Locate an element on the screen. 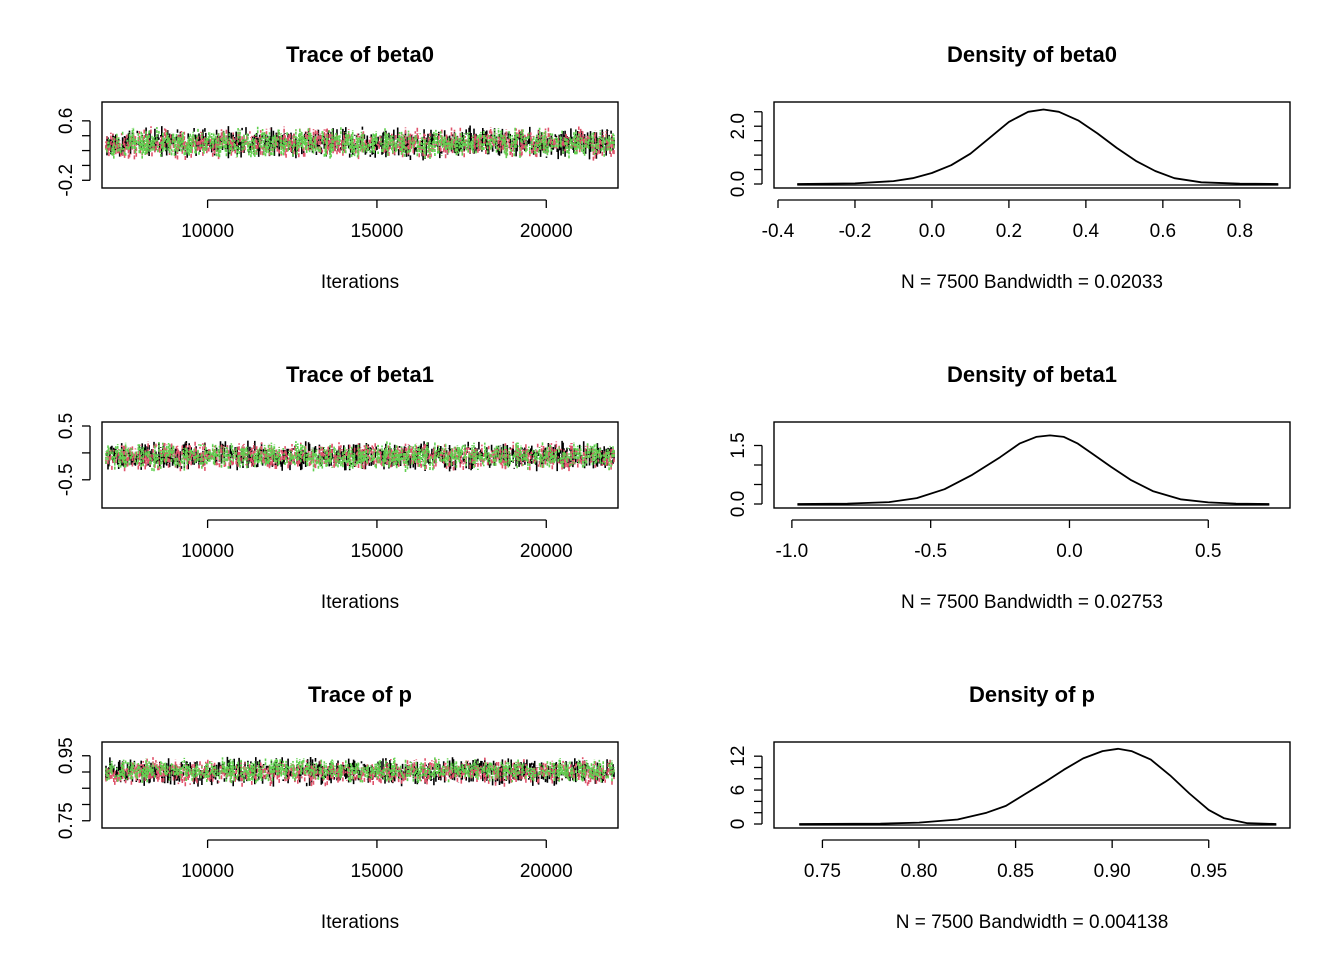  panel-title: Trace of p is located at coordinates (360, 694).